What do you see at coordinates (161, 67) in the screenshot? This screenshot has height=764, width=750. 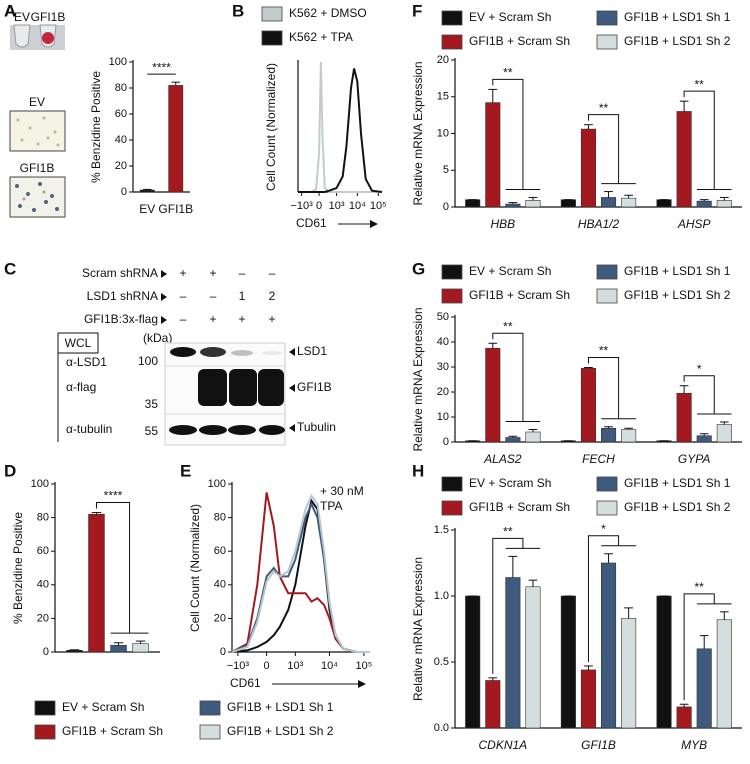 I see `significance-label: ****` at bounding box center [161, 67].